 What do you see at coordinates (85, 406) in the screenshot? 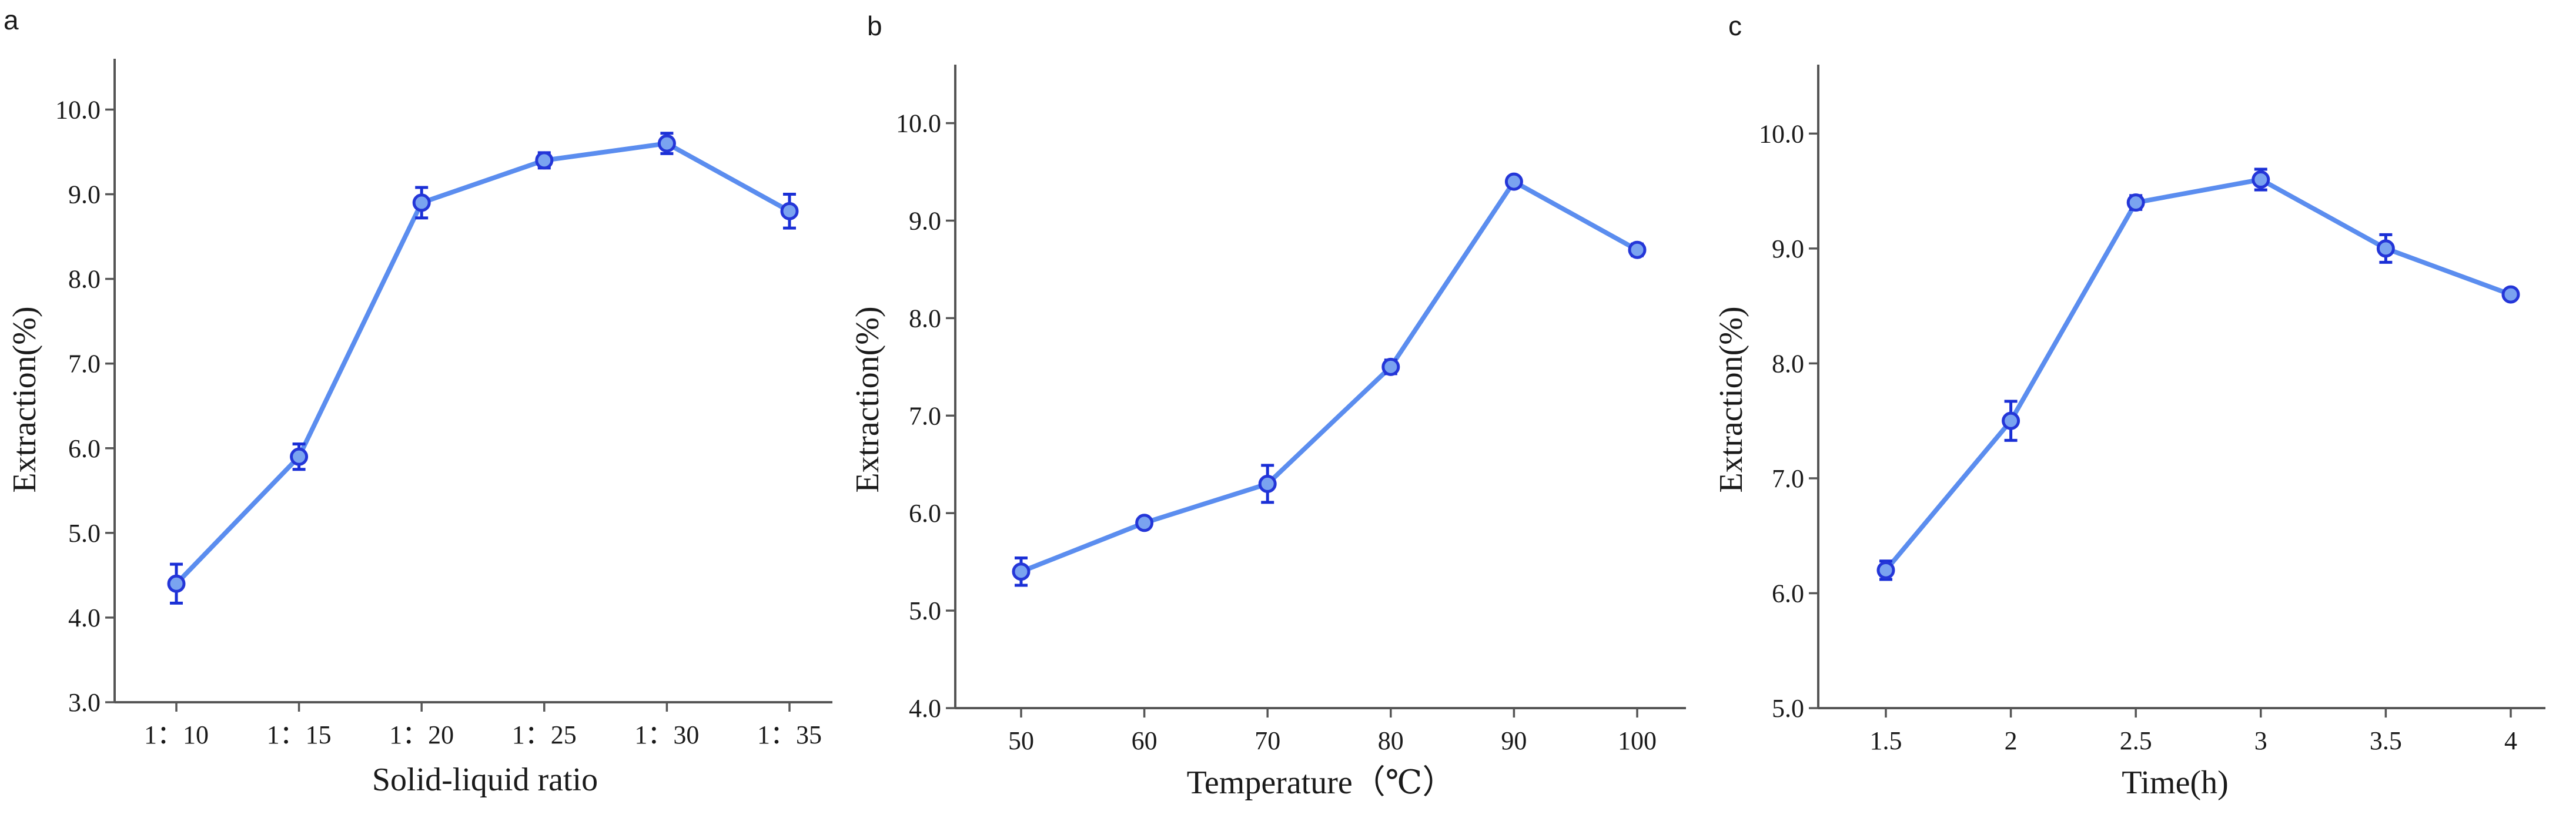
I see `y-axis-ticks-a: 3.0 4.0 5.0 6.0 7.0 8.0 9.0 10.0` at bounding box center [85, 406].